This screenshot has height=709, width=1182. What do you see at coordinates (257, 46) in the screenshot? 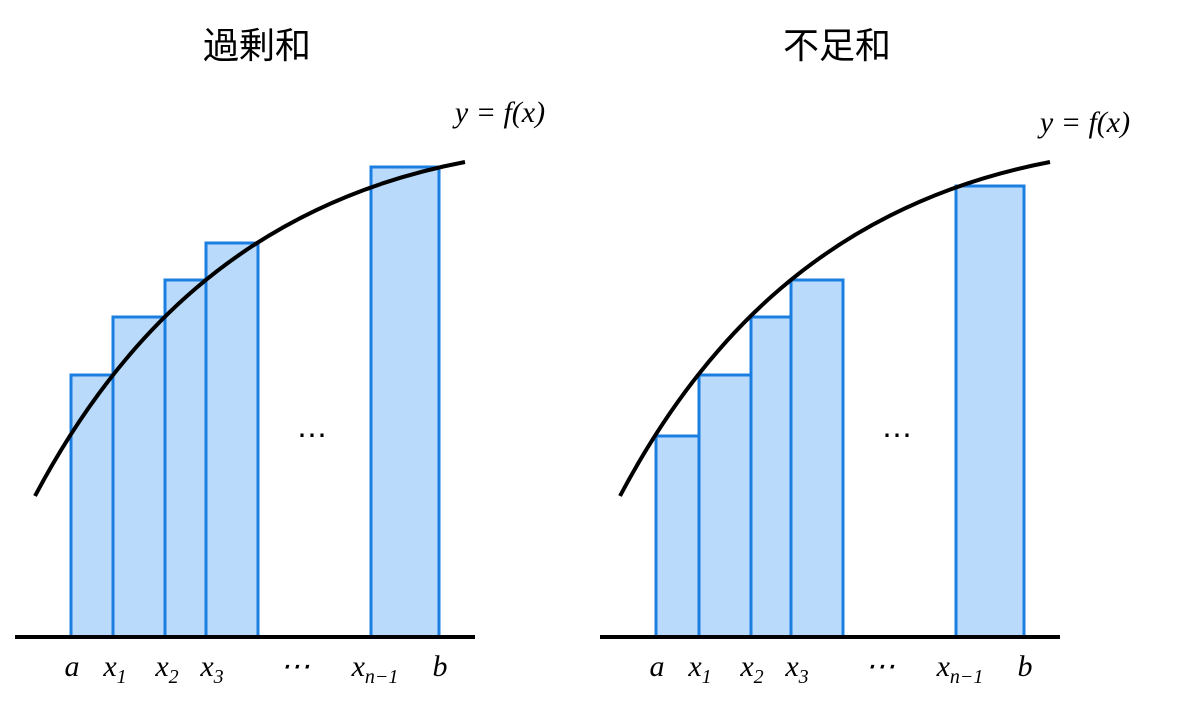
I see `panel-title: 過剰和` at bounding box center [257, 46].